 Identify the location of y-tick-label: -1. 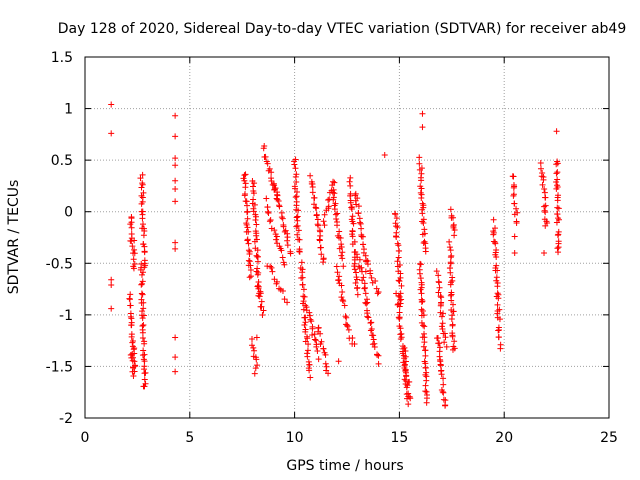
(66, 316).